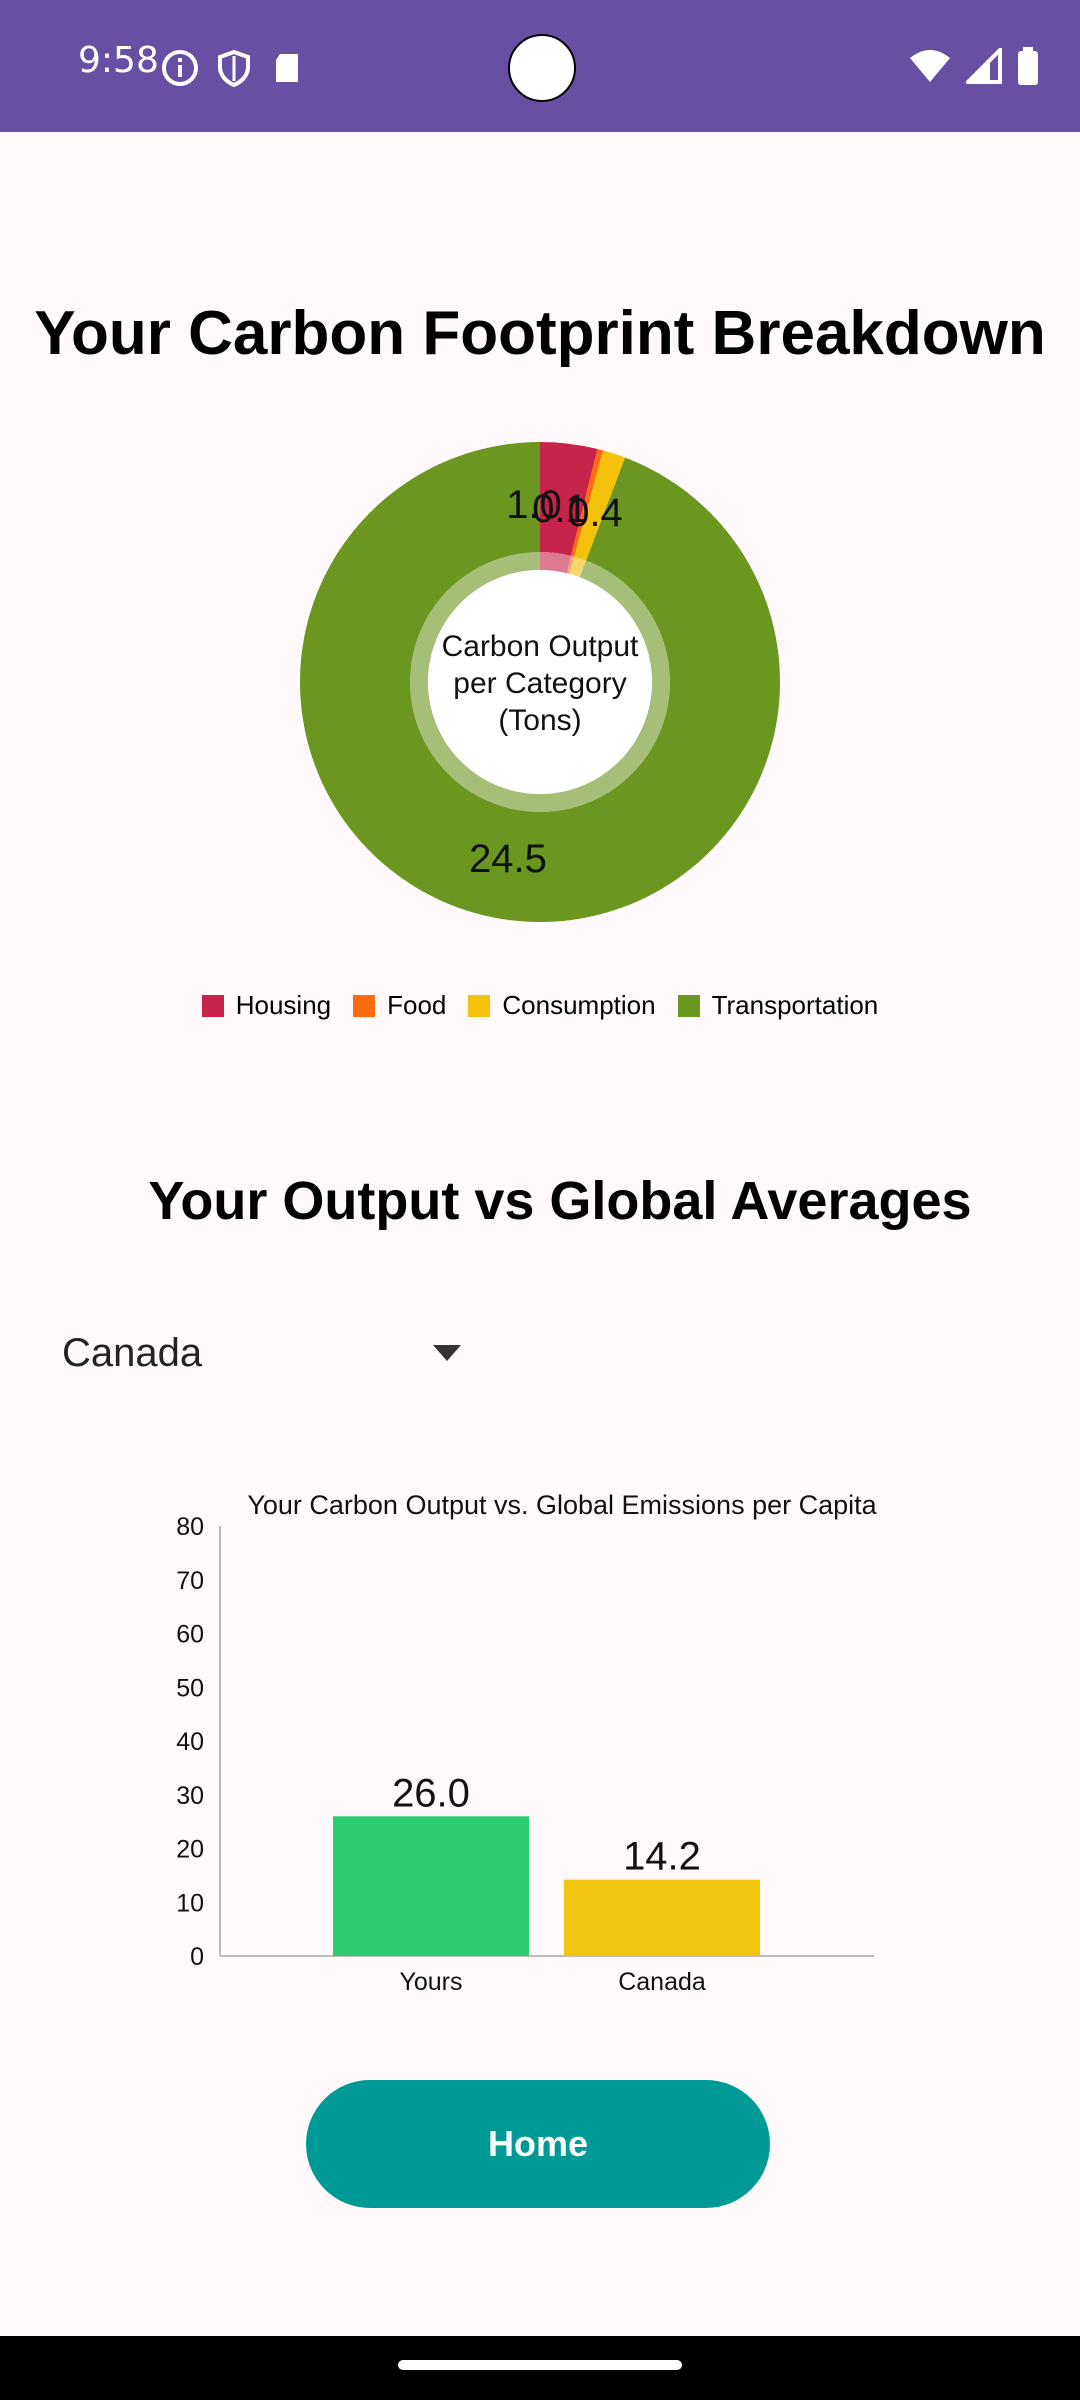 The height and width of the screenshot is (2400, 1080). What do you see at coordinates (212, 1005) in the screenshot?
I see `legend-swatch-housing` at bounding box center [212, 1005].